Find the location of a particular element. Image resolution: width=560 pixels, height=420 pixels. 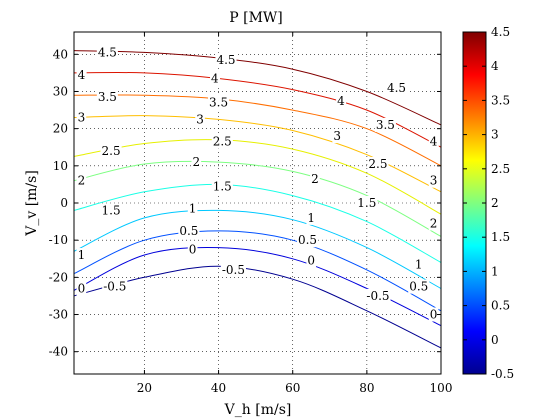

y-tick-label: 10 is located at coordinates (60, 166).